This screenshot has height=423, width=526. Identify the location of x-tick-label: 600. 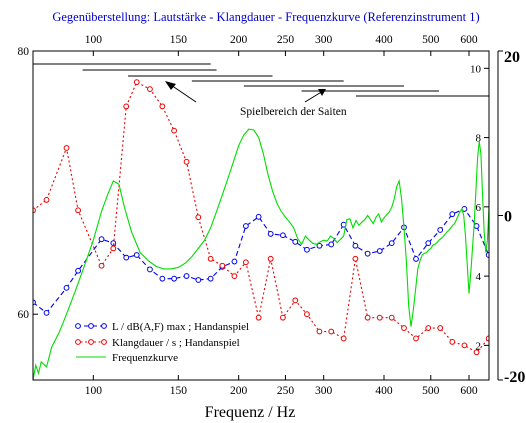
(469, 391).